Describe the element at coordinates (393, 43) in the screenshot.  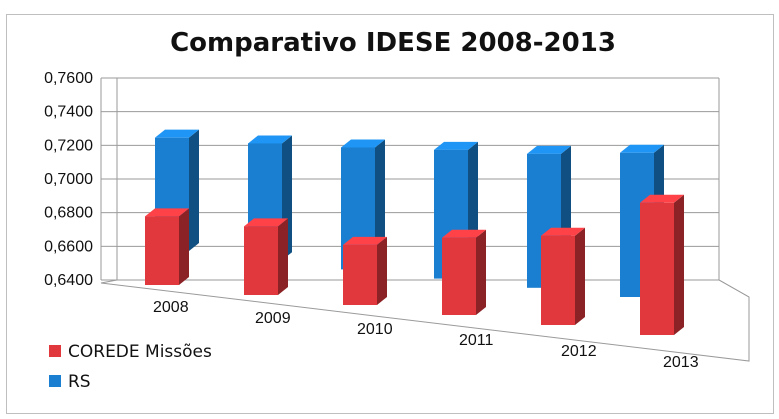
I see `chart-title: Comparativo IDESE 2008-2013` at that location.